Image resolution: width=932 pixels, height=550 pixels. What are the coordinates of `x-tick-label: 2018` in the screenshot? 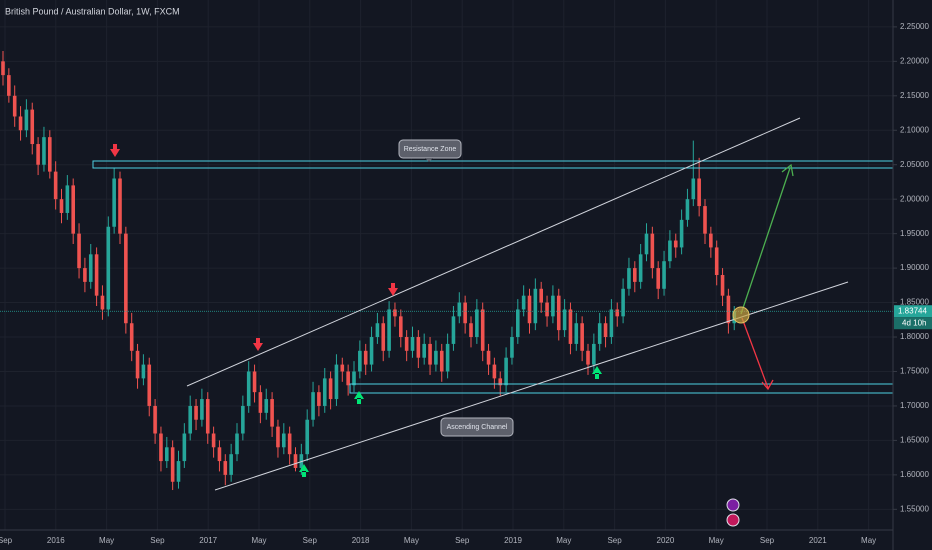 It's located at (361, 540).